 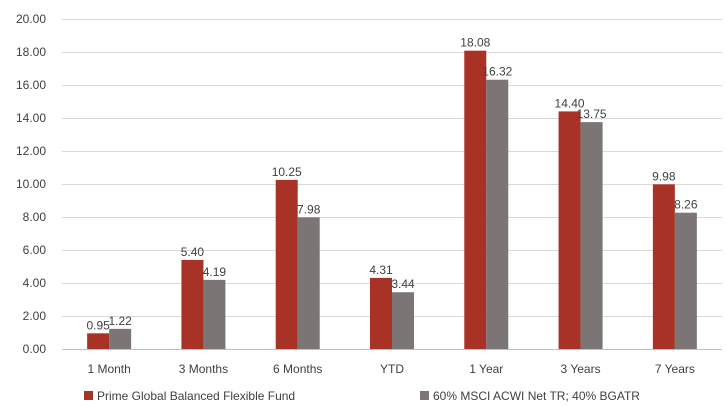 I want to click on x-tick-label: 3 Years, so click(x=581, y=369).